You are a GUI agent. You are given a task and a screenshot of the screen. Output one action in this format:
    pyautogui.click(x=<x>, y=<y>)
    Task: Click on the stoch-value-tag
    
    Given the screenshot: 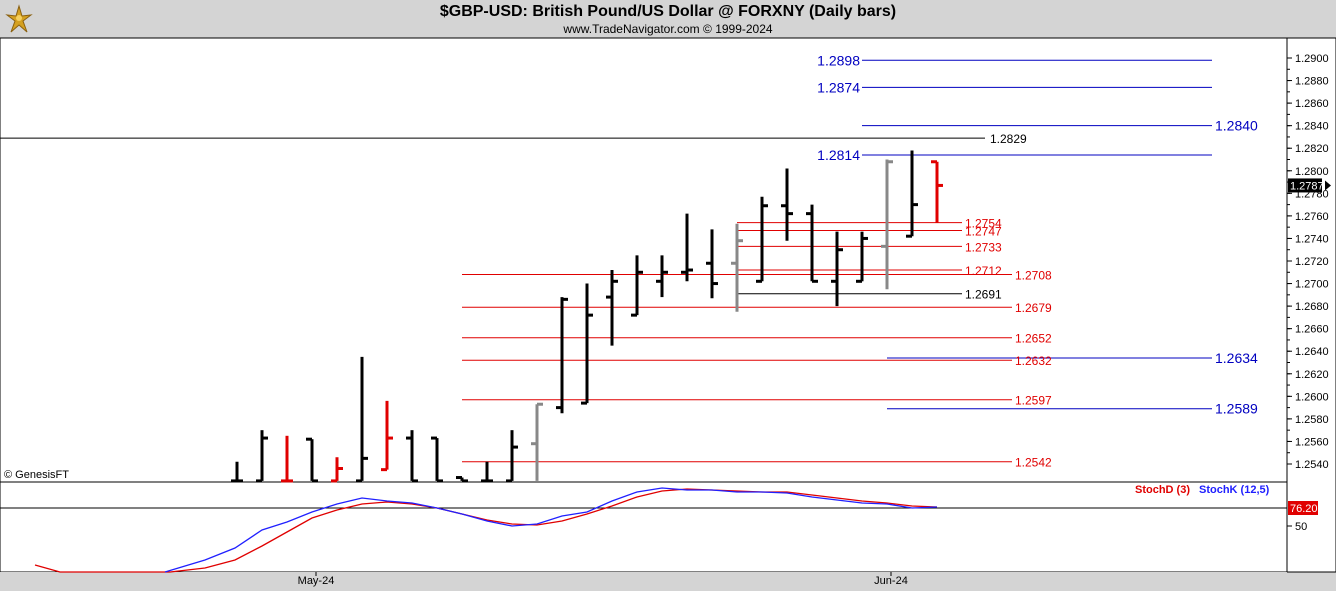 What is the action you would take?
    pyautogui.click(x=1303, y=508)
    